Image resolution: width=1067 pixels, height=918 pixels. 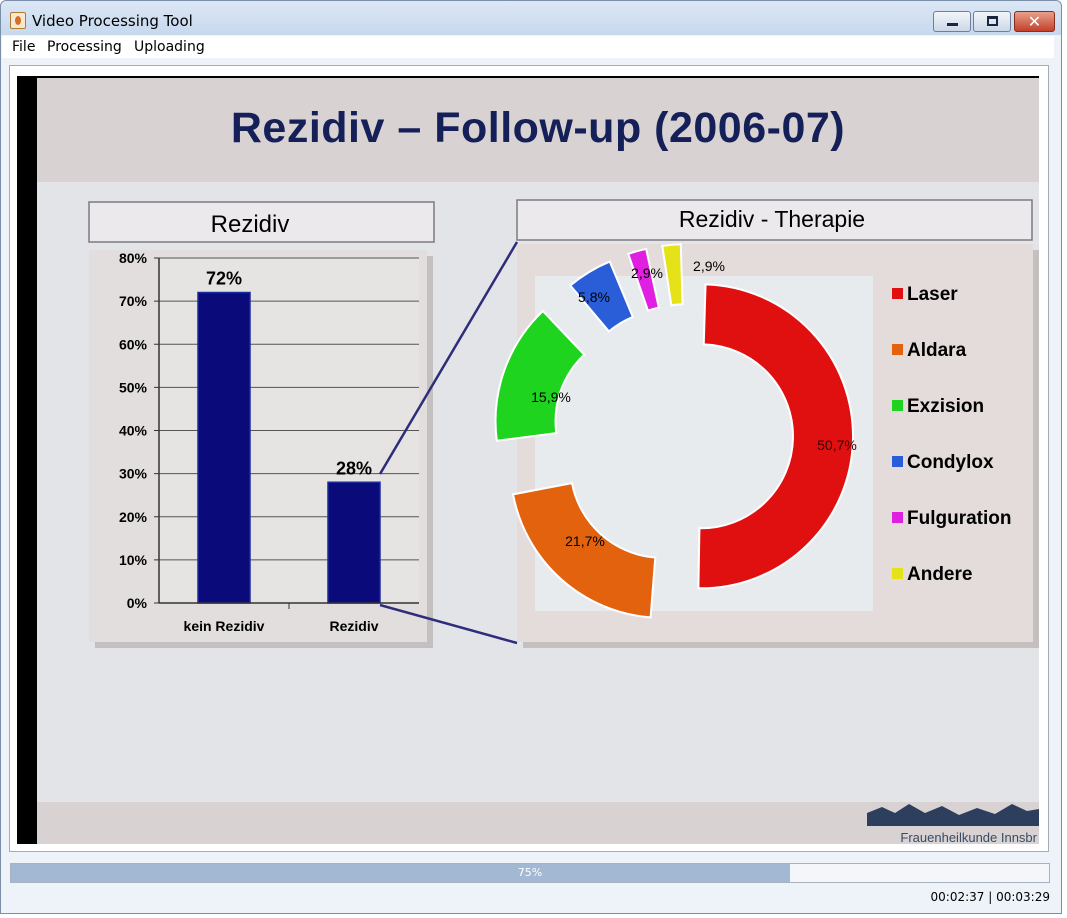 What do you see at coordinates (448, 358) in the screenshot?
I see `connector-line-top` at bounding box center [448, 358].